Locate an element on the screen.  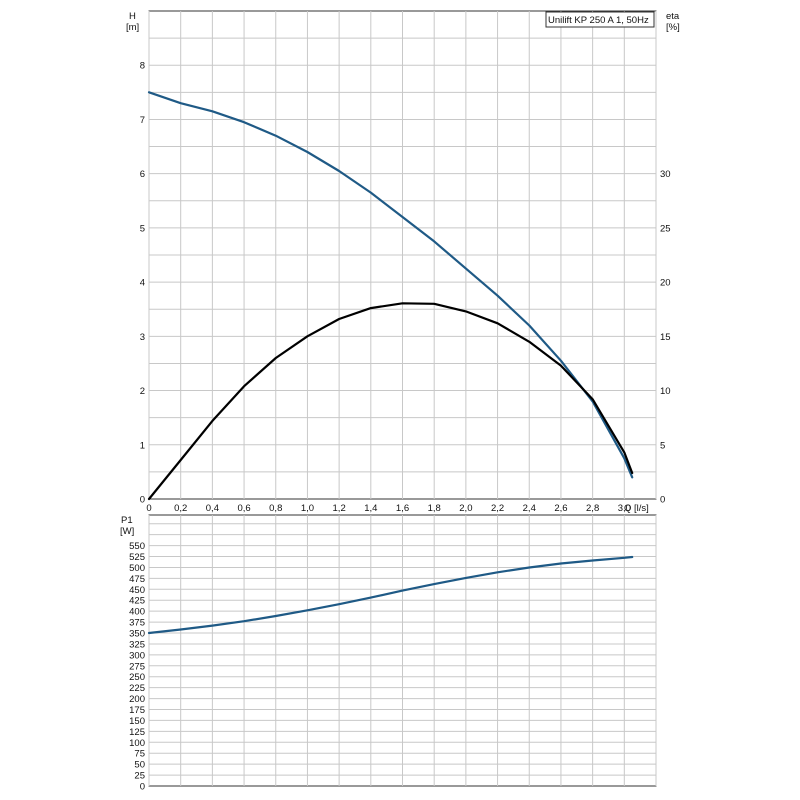
h-tick-label: 4 is located at coordinates (142, 283).